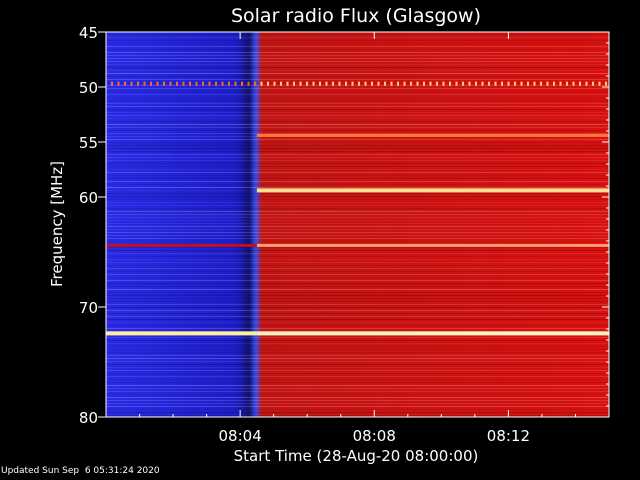 The image size is (640, 480). I want to click on chart-title: Solar radio Flux (Glasgow), so click(356, 16).